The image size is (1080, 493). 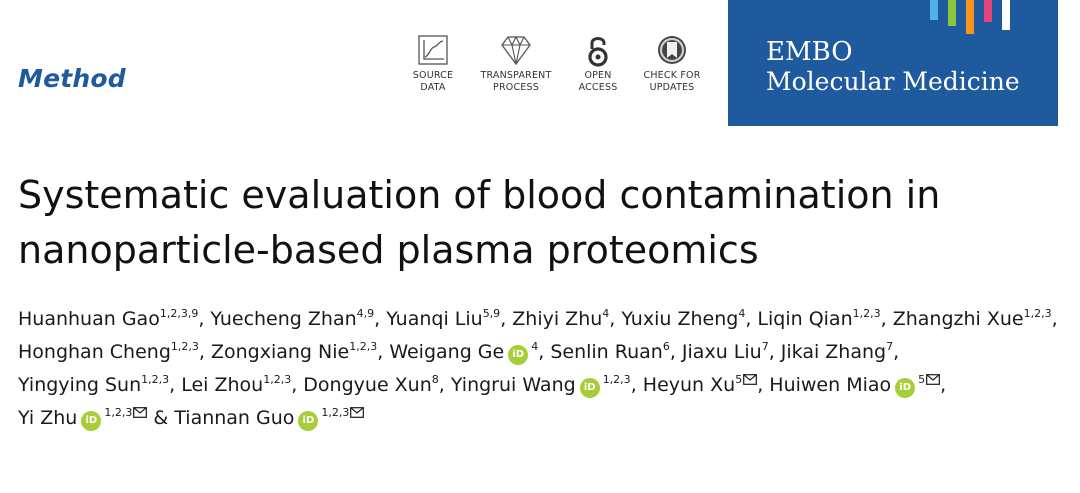 I want to click on author-name: Liqin Qian, so click(x=805, y=319).